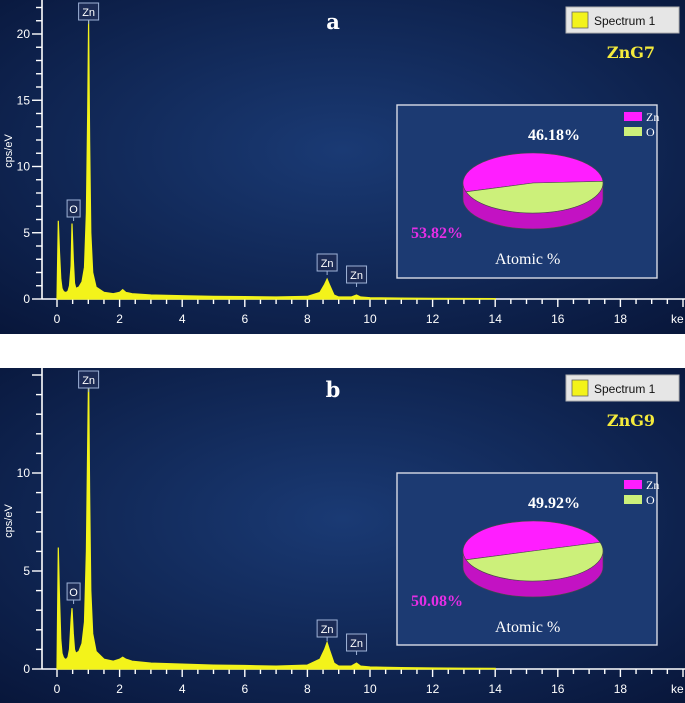 The image size is (685, 703). Describe the element at coordinates (333, 21) in the screenshot. I see `panel-letter: a` at that location.